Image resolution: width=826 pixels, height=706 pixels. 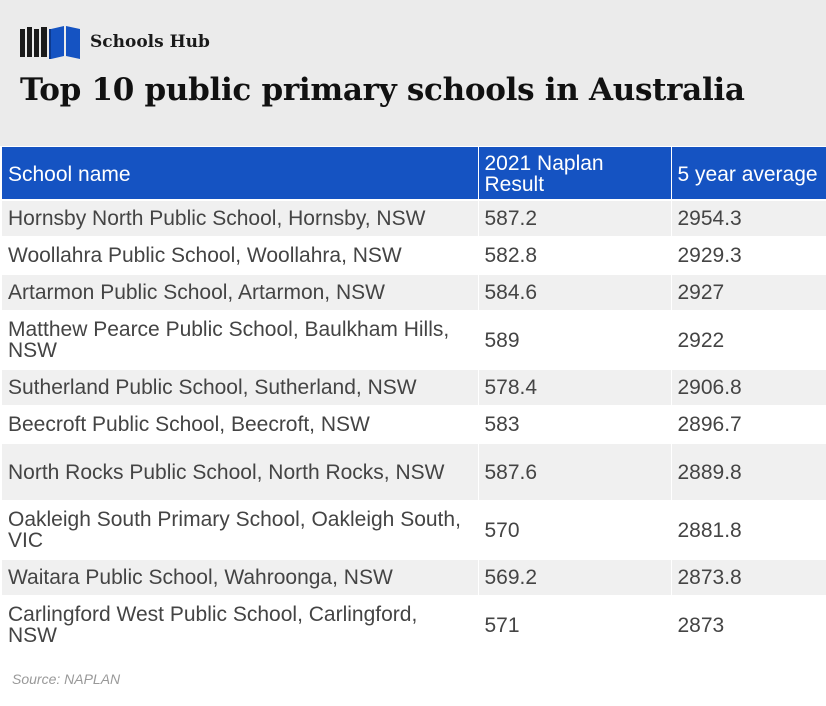 What do you see at coordinates (574, 471) in the screenshot?
I see `naplan-result-cell: 587.6` at bounding box center [574, 471].